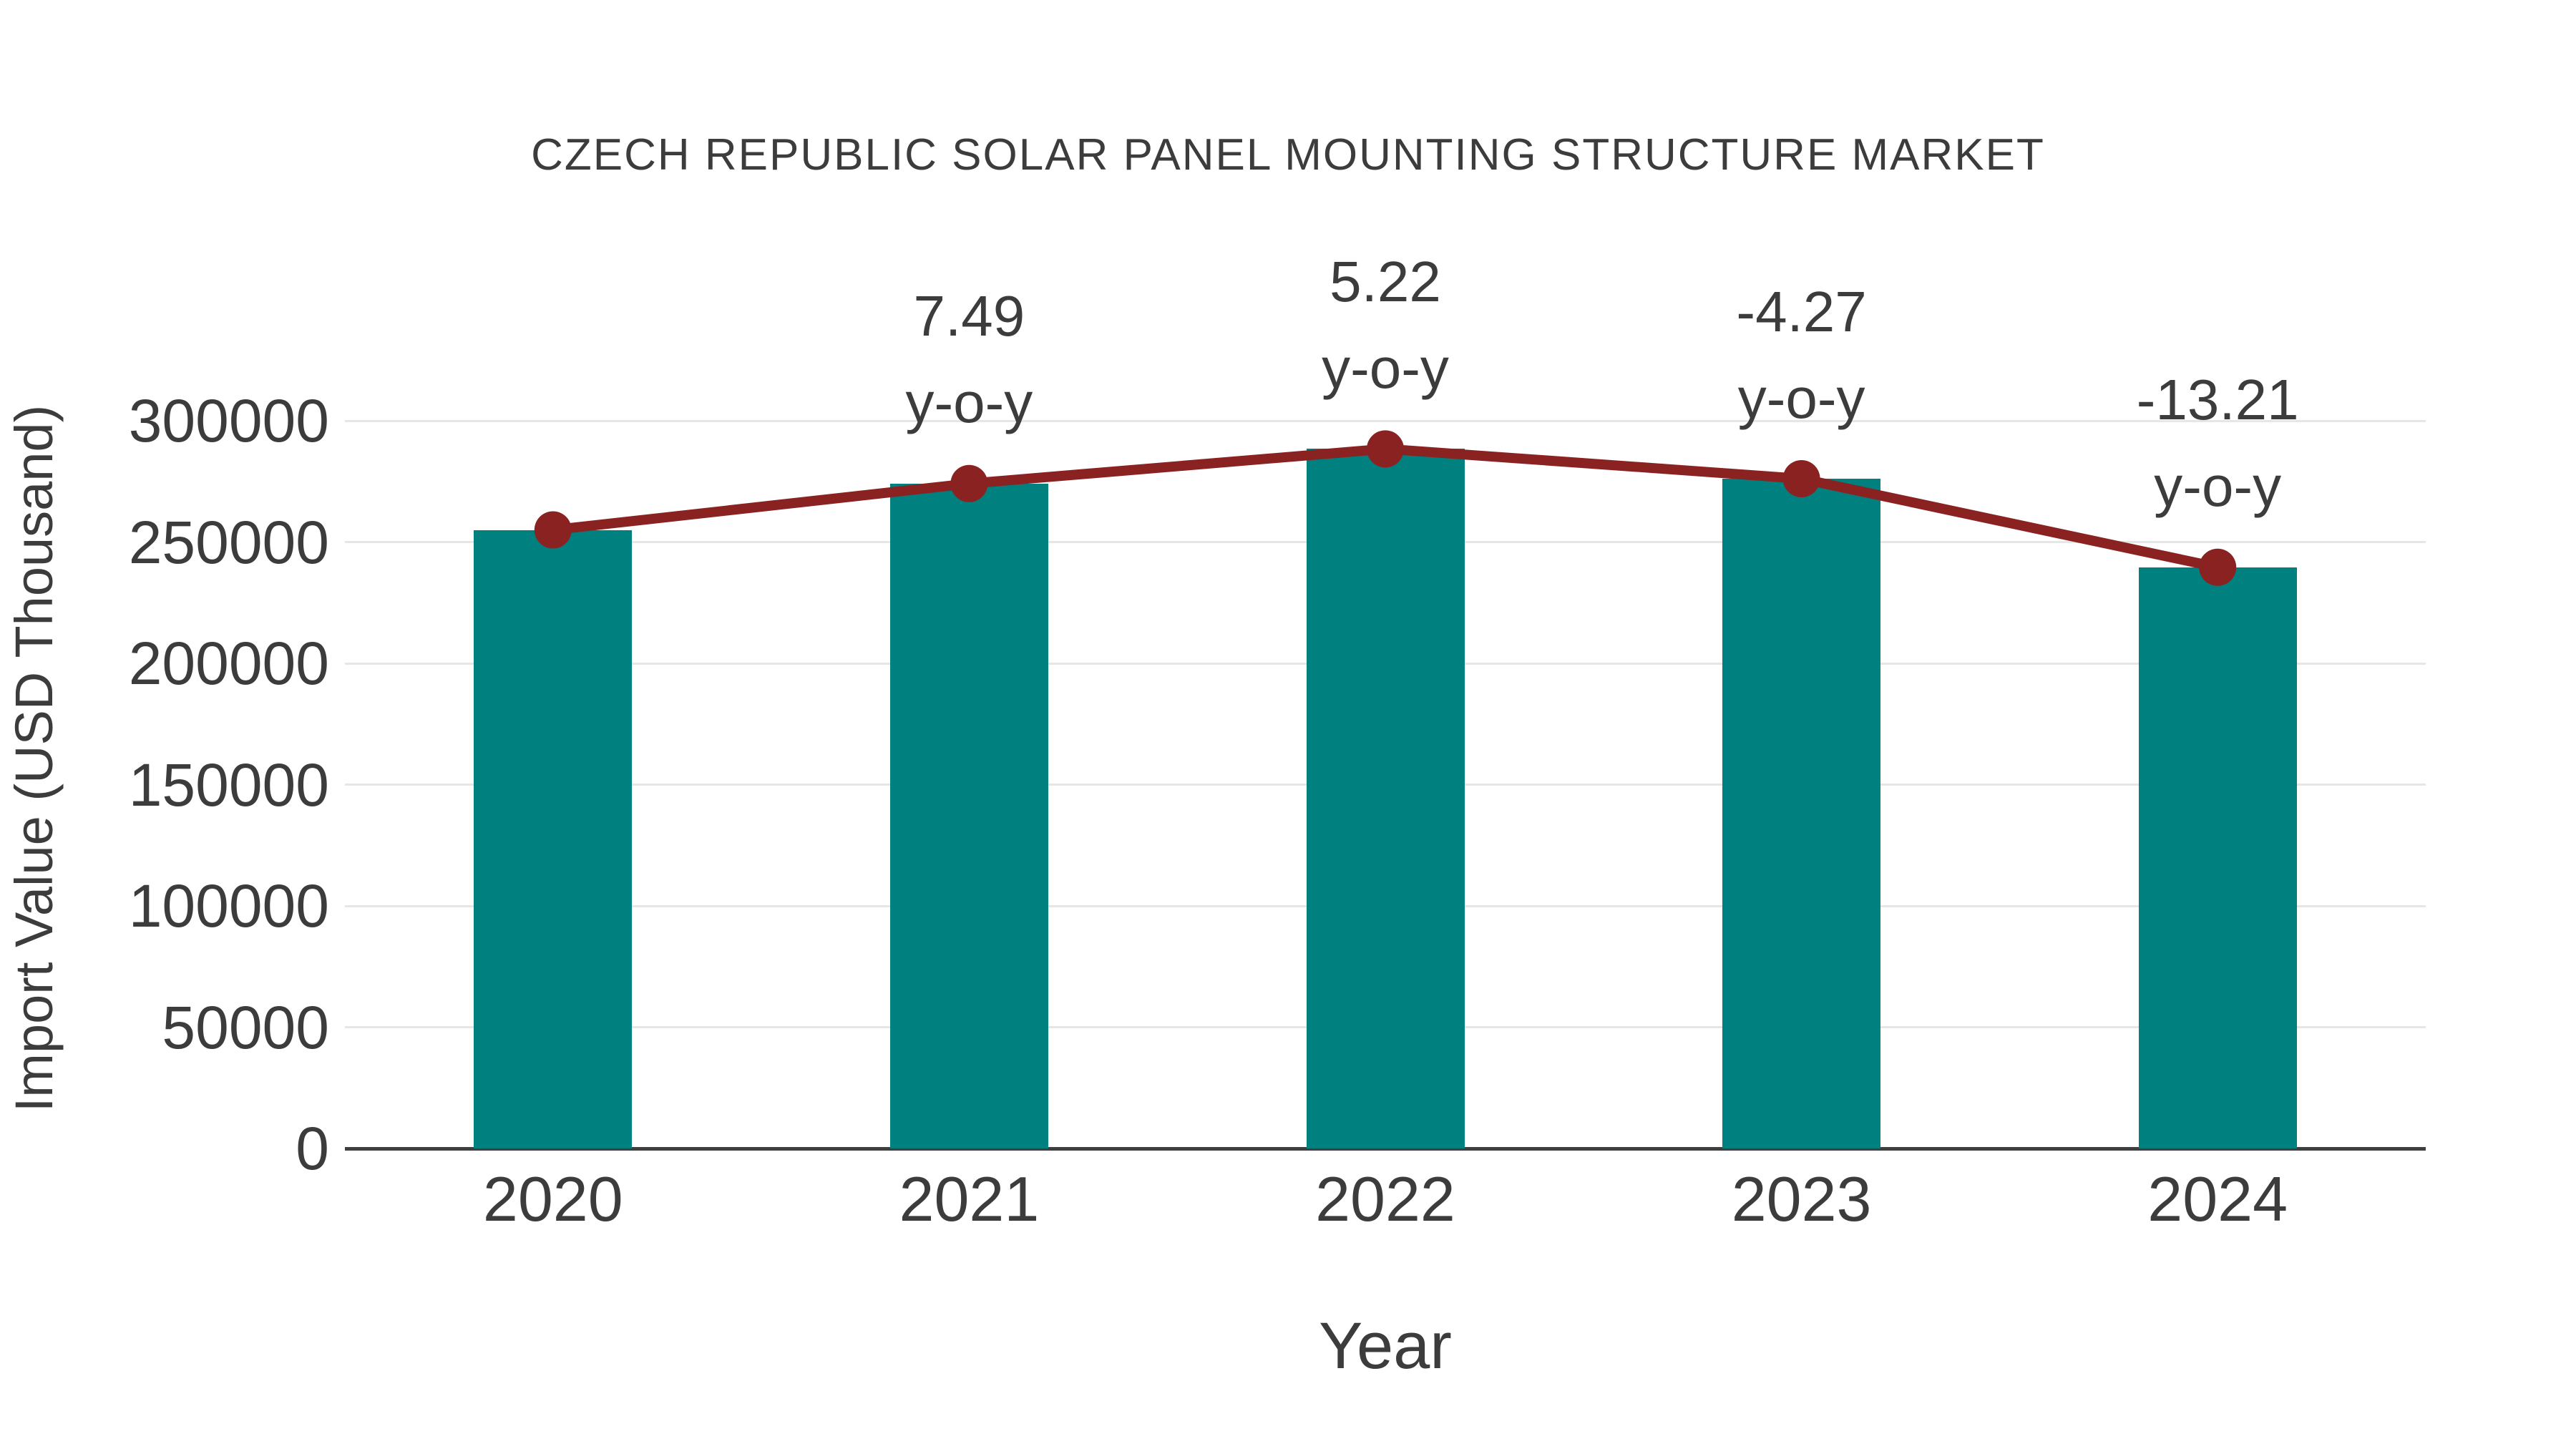 This screenshot has height=1449, width=2576. What do you see at coordinates (228, 906) in the screenshot?
I see `y-tick-label-100000: 100000` at bounding box center [228, 906].